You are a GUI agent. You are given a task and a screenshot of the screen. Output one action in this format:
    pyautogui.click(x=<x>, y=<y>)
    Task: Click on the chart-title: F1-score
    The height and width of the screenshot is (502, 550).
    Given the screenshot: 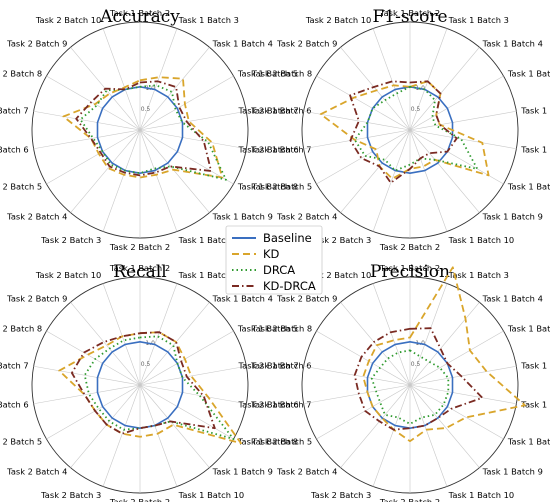 What is the action you would take?
    pyautogui.click(x=409, y=17)
    